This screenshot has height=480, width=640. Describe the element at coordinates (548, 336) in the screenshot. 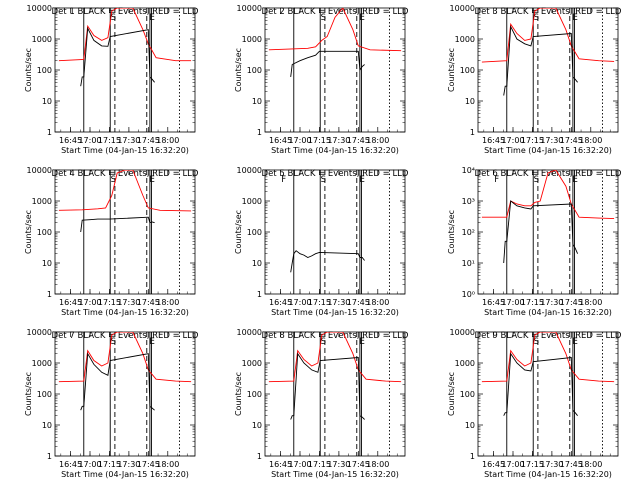

I see `panel-title: Det 9 BLACK = Events, RED = LLD` at that location.